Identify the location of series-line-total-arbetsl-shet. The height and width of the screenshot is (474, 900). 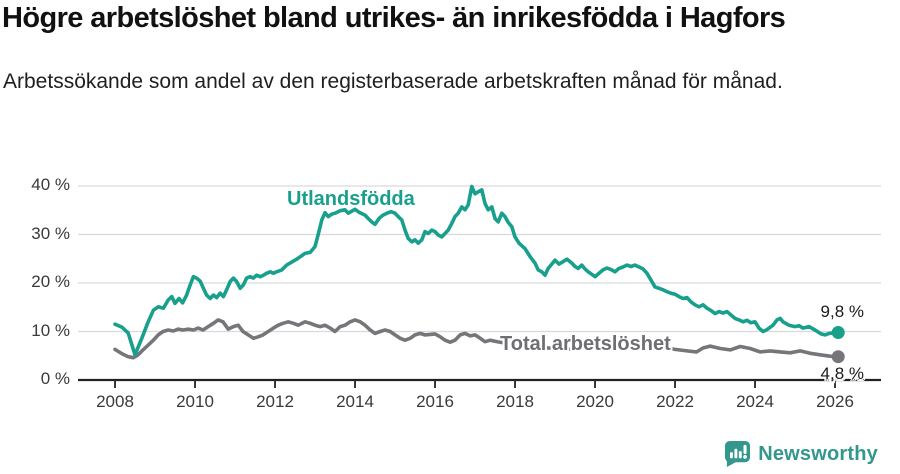
(477, 339).